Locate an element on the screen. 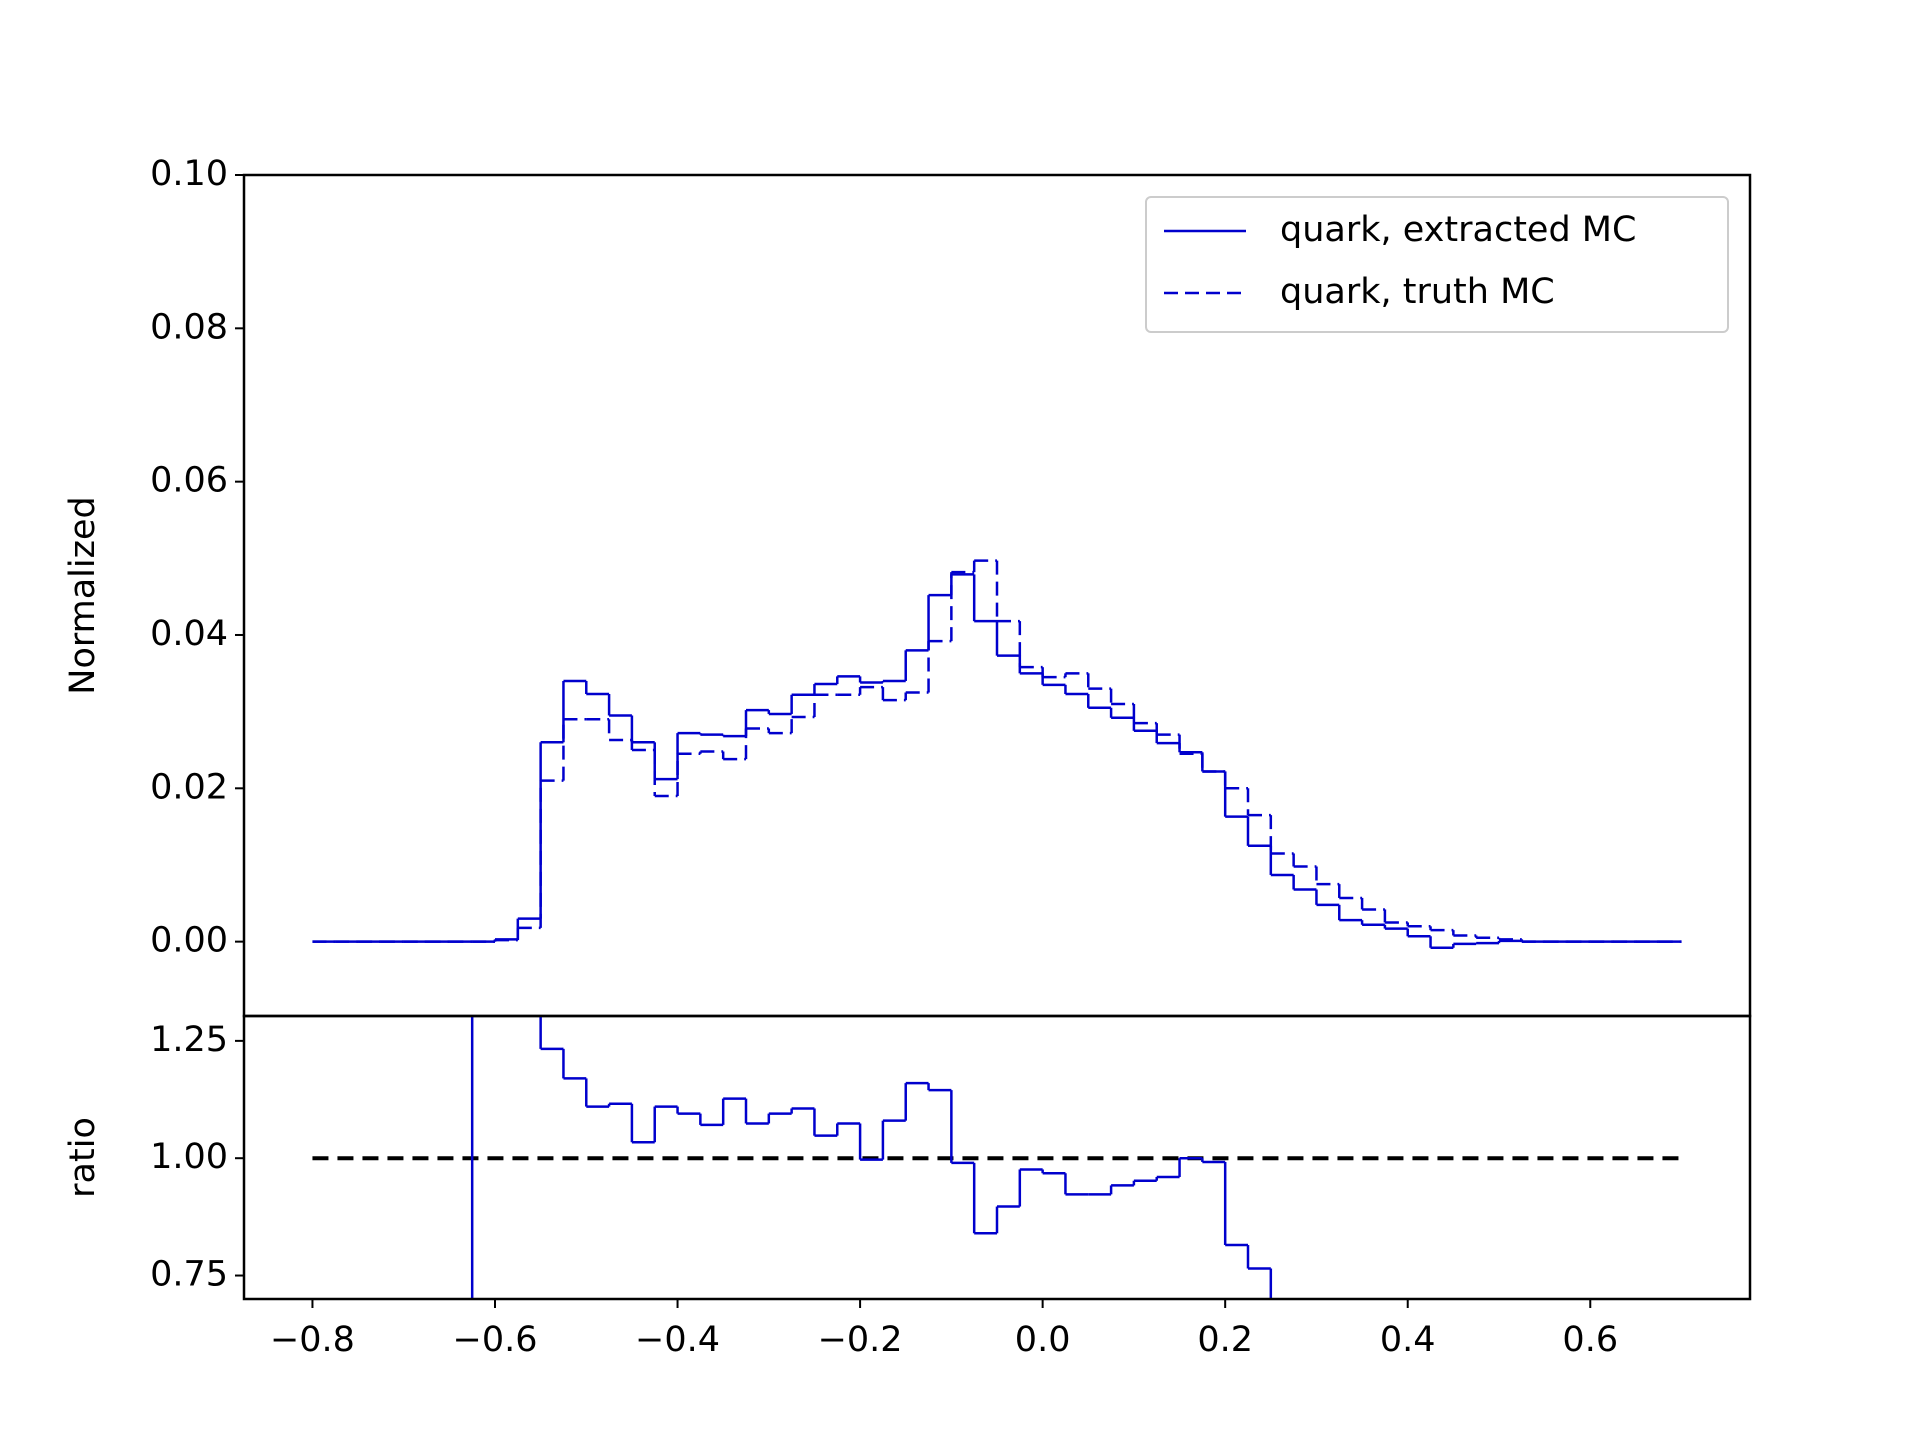 Image resolution: width=1920 pixels, height=1440 pixels. x-tick-label: 0.6 is located at coordinates (1590, 1340).